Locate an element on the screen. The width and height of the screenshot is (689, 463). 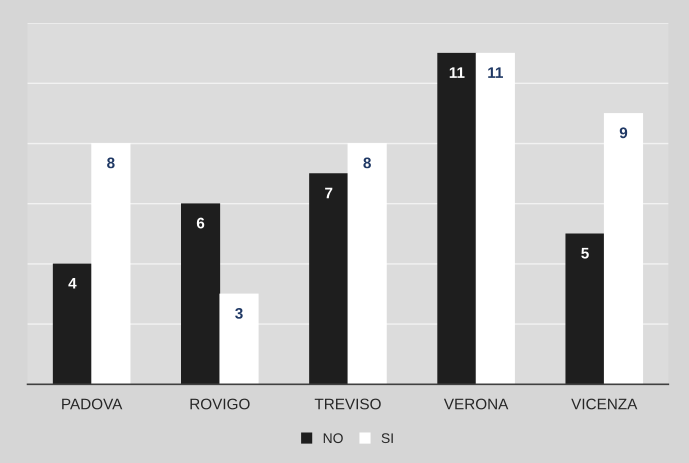
data-label: 5 is located at coordinates (585, 253).